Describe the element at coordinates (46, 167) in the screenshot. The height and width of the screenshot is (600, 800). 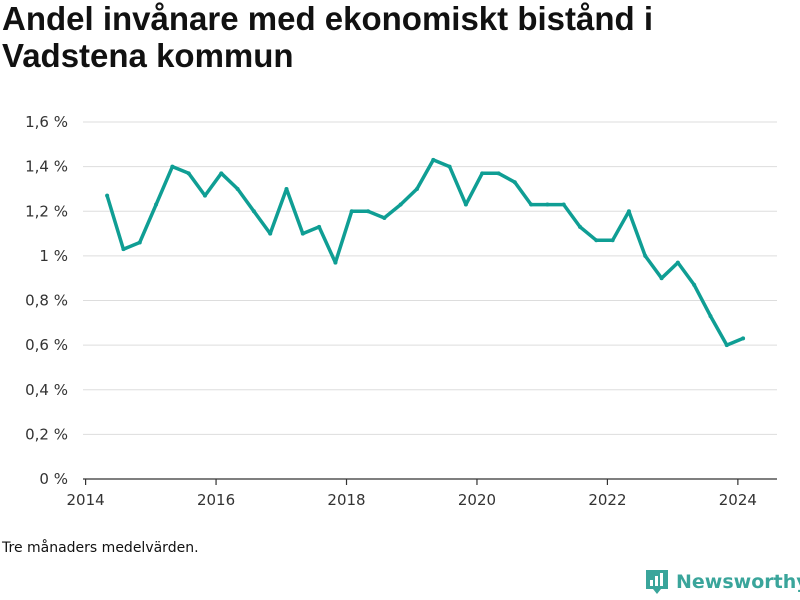
I see `y-tick-label: 1,4 %` at that location.